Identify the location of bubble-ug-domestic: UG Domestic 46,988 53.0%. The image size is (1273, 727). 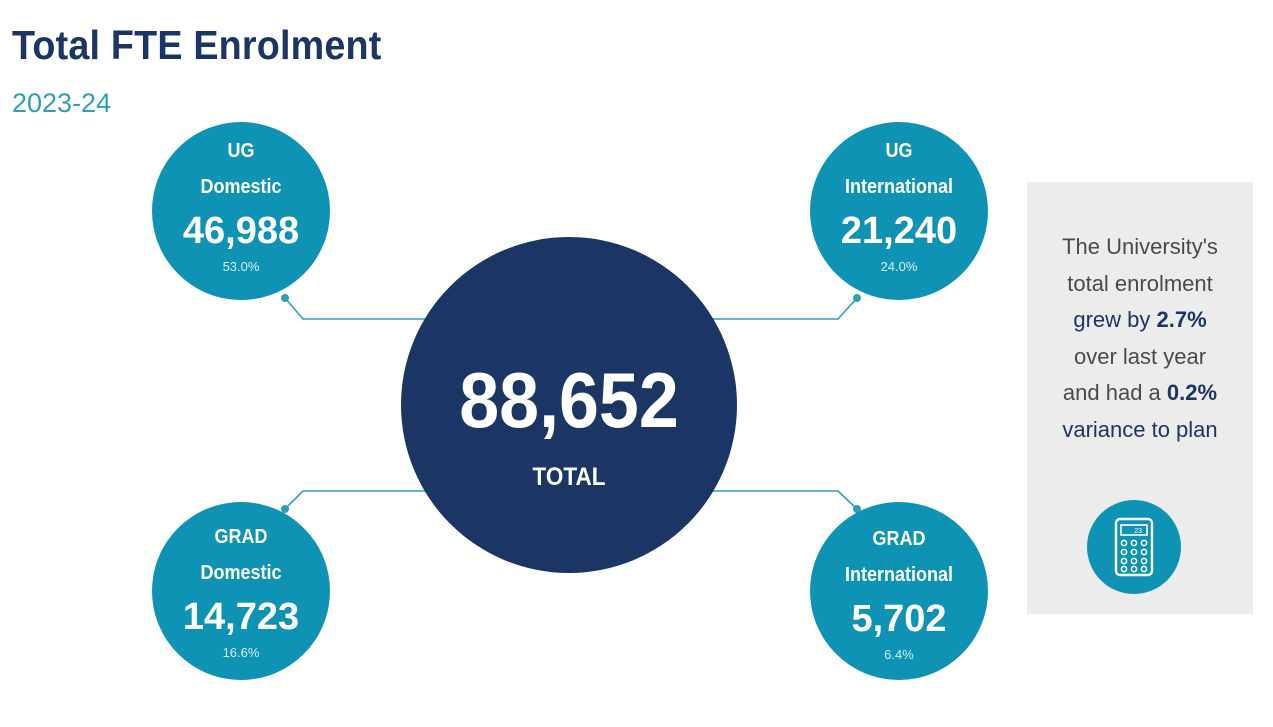
(241, 211).